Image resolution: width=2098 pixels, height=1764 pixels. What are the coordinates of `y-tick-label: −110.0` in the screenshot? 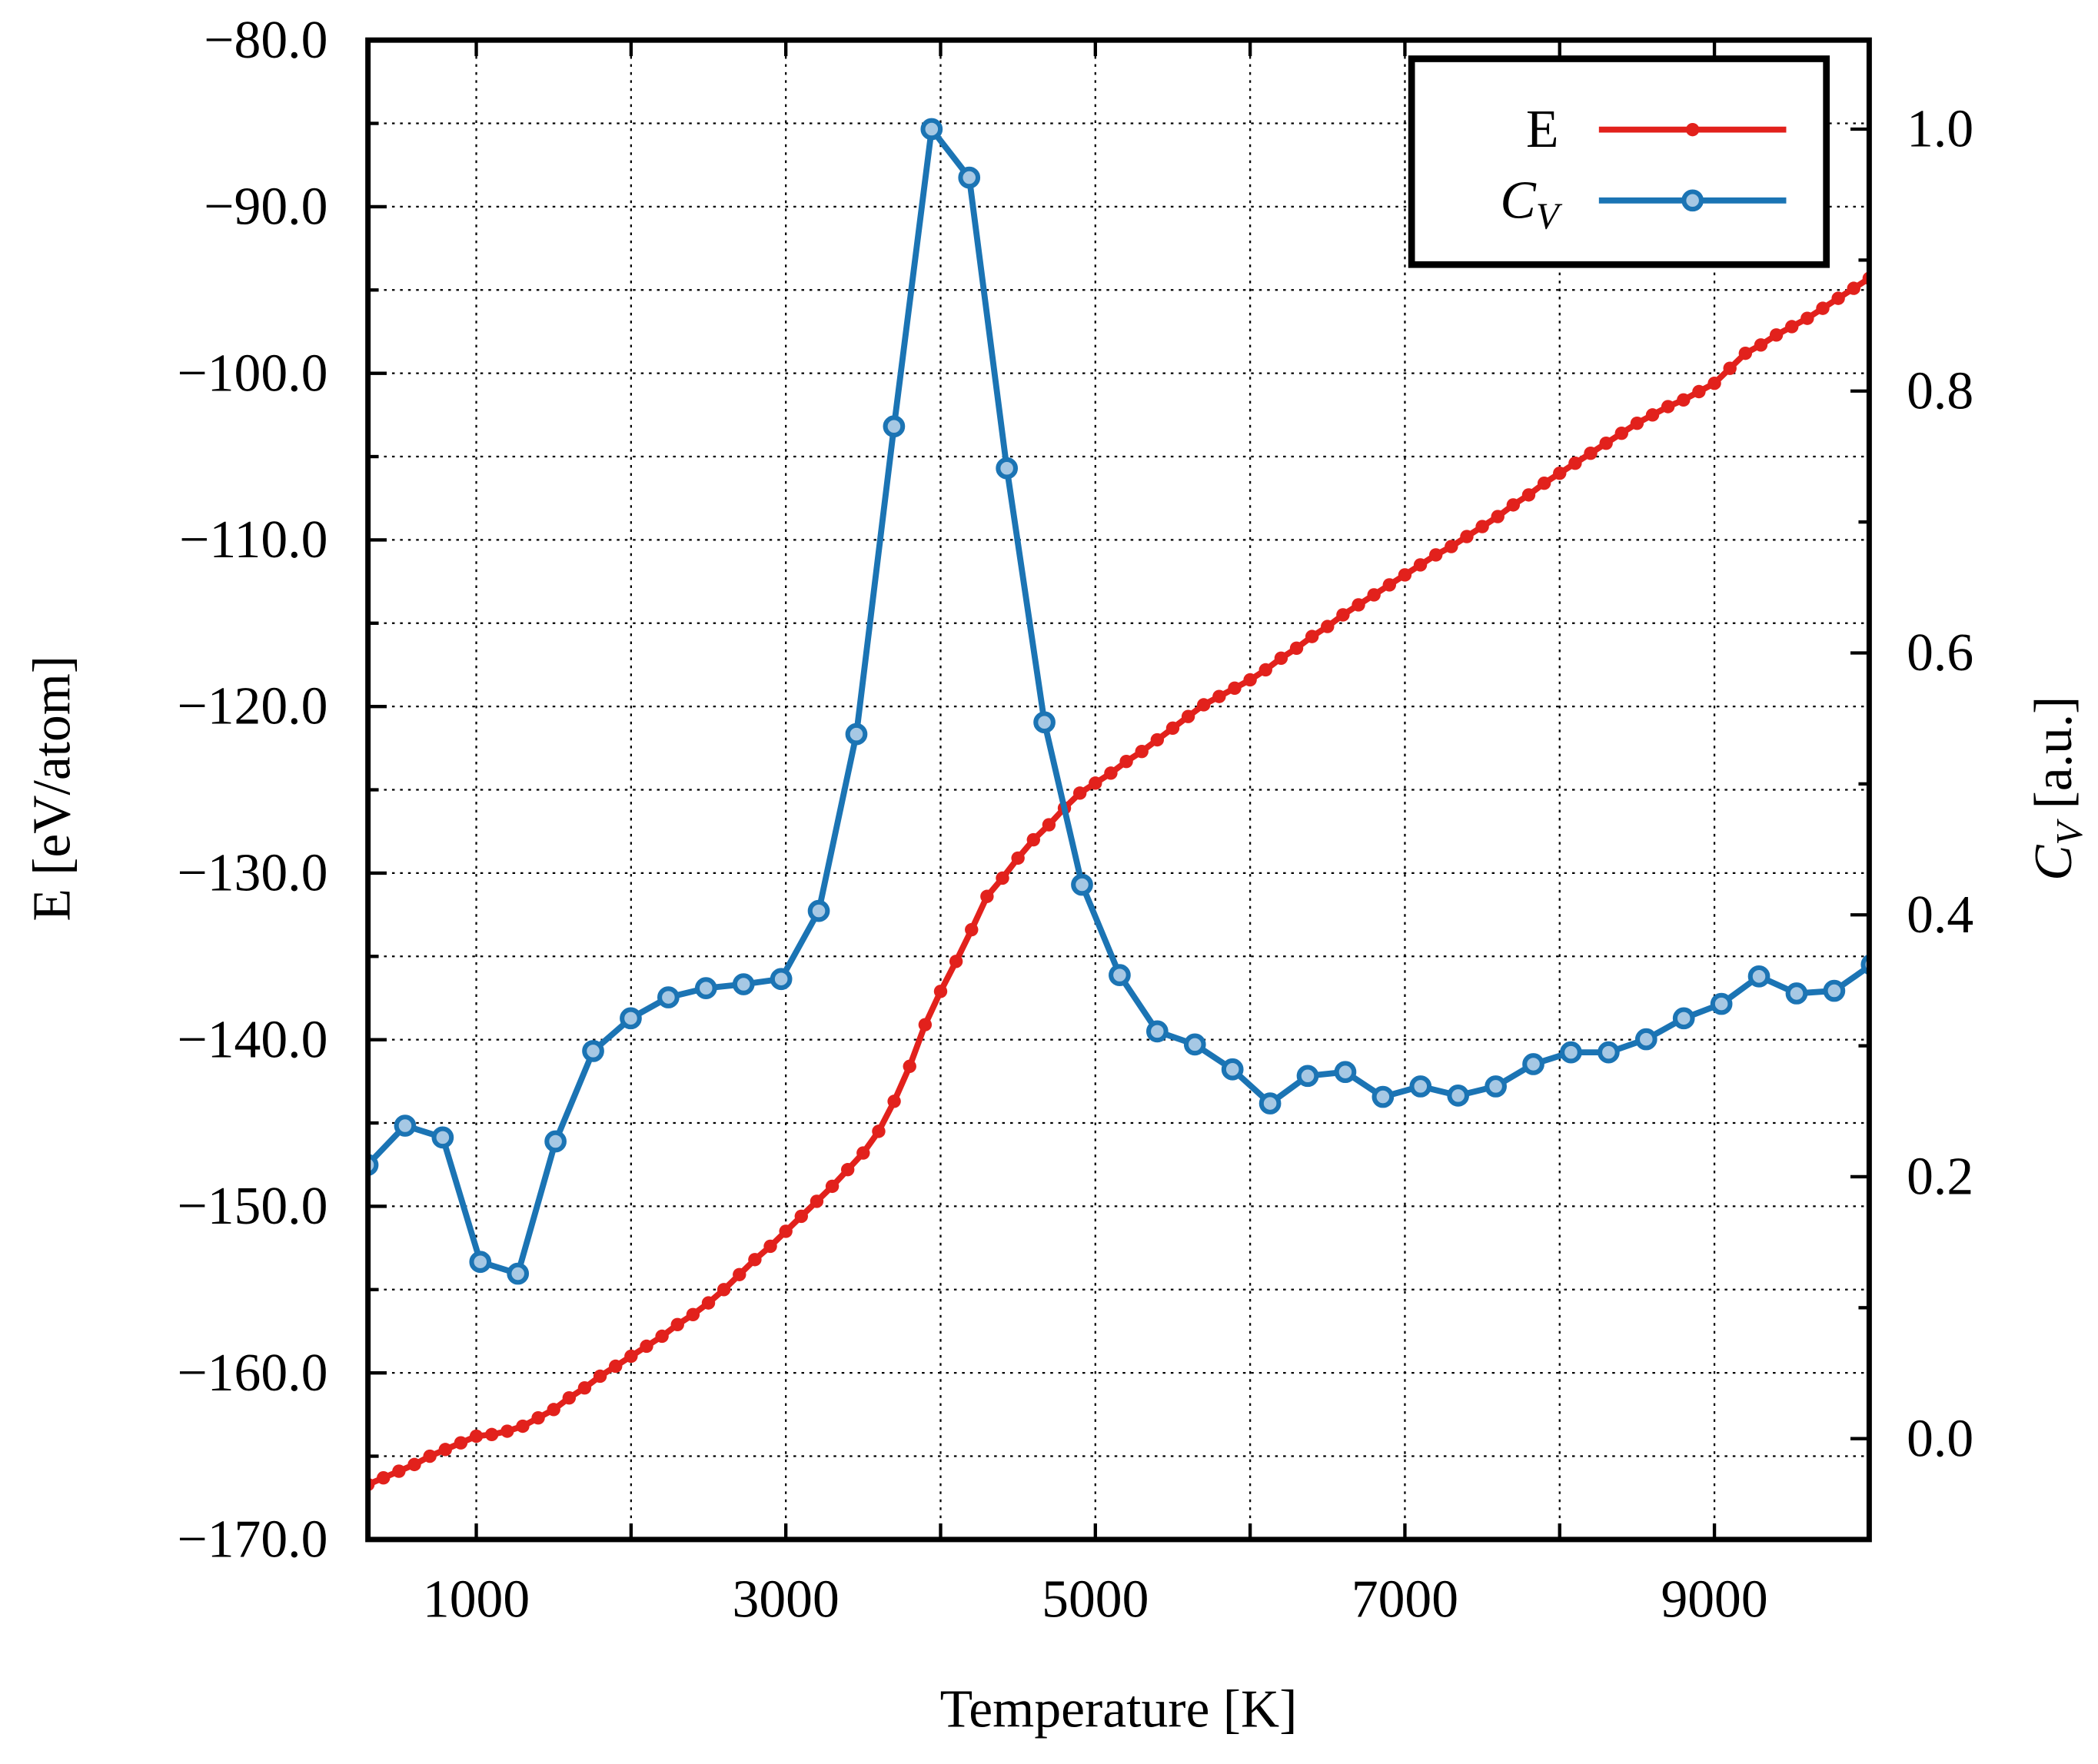 It's located at (254, 540).